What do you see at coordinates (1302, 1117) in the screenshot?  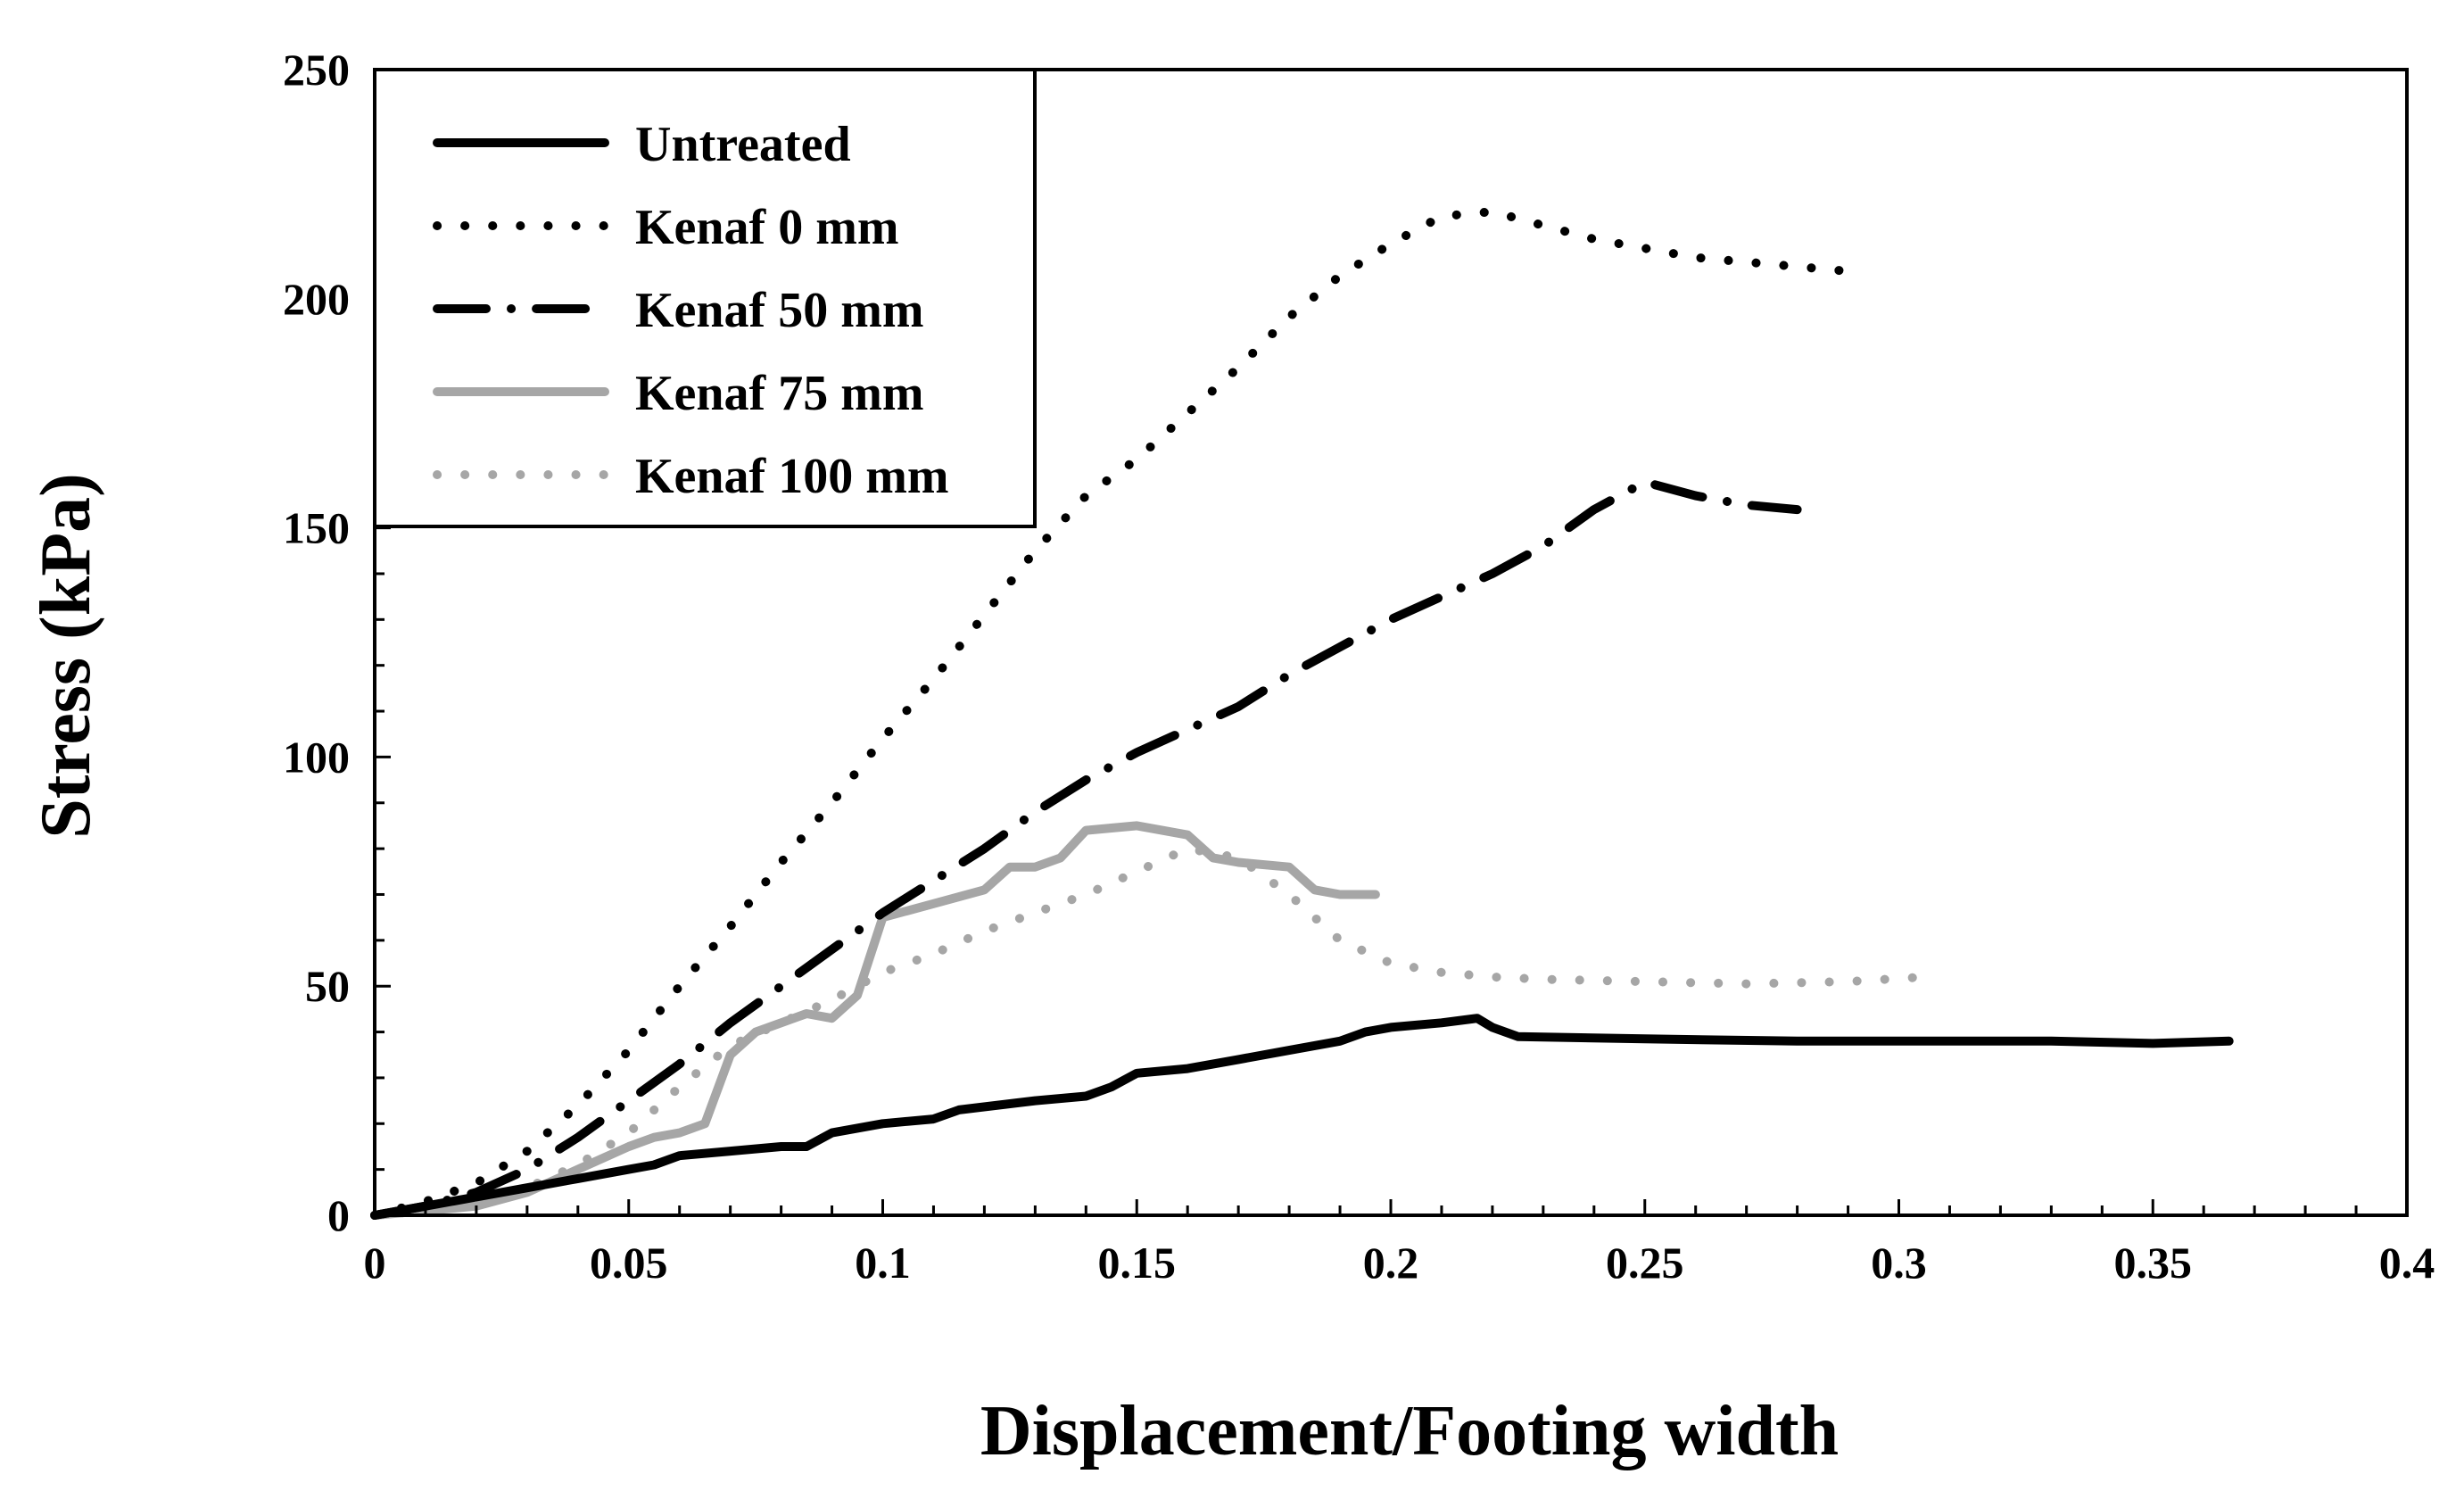 I see `series-line-untreated` at bounding box center [1302, 1117].